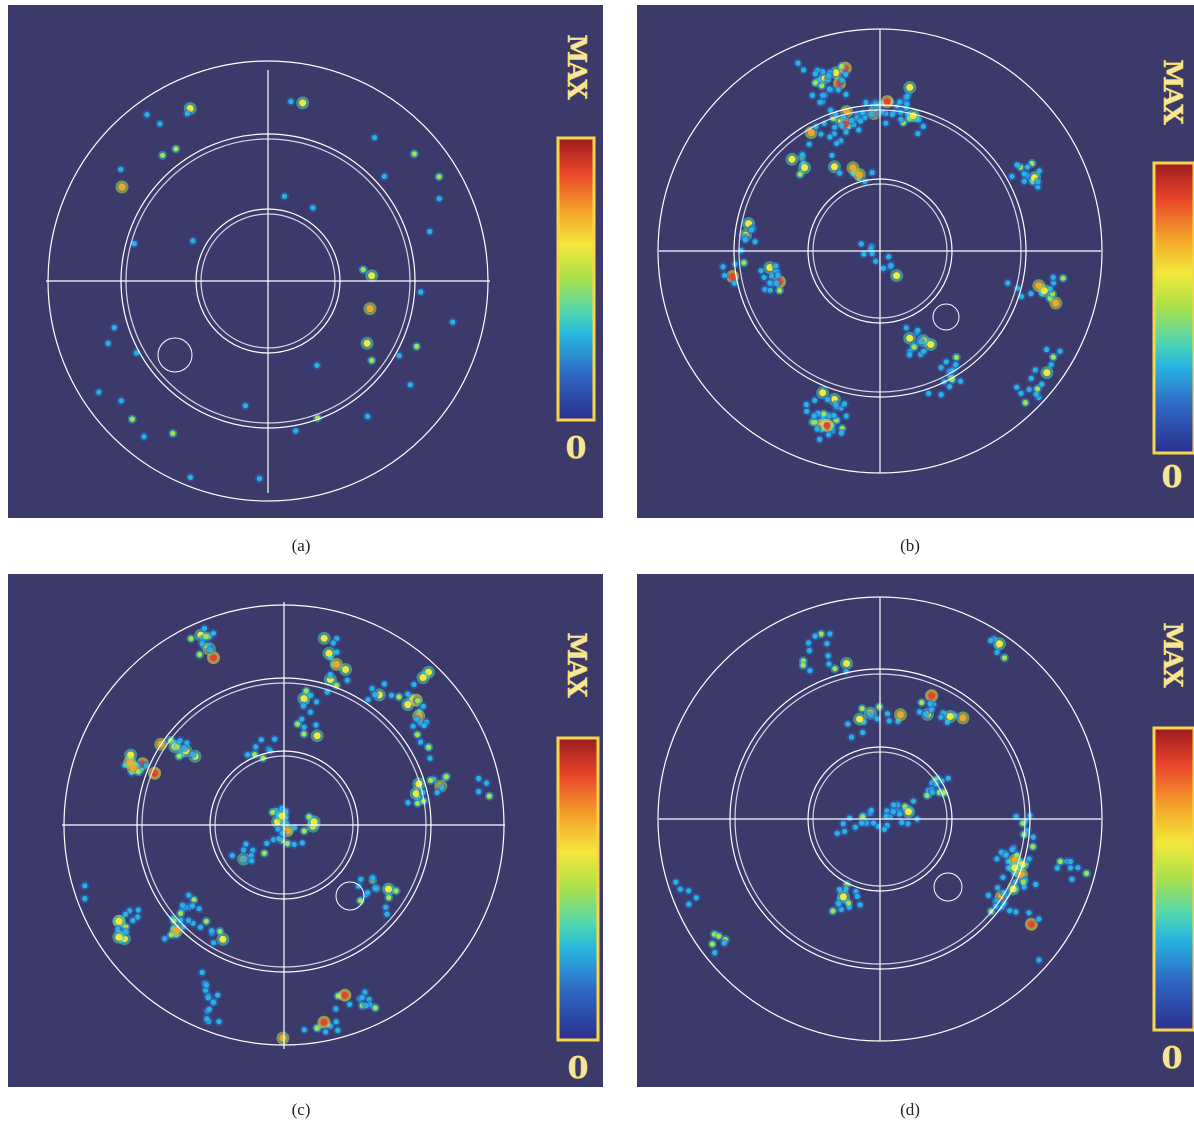 The height and width of the screenshot is (1128, 1194). Describe the element at coordinates (175, 355) in the screenshot. I see `marker-circle` at that location.